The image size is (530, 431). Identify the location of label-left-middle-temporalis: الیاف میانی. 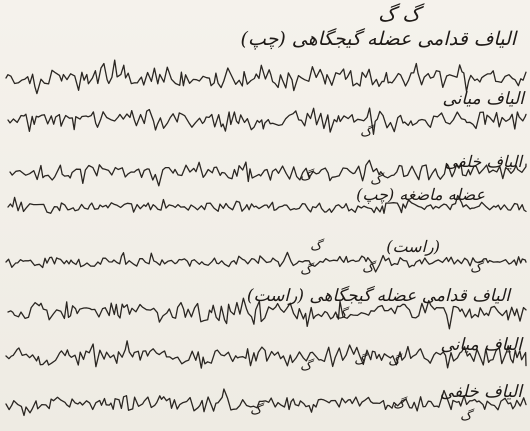
(483, 99).